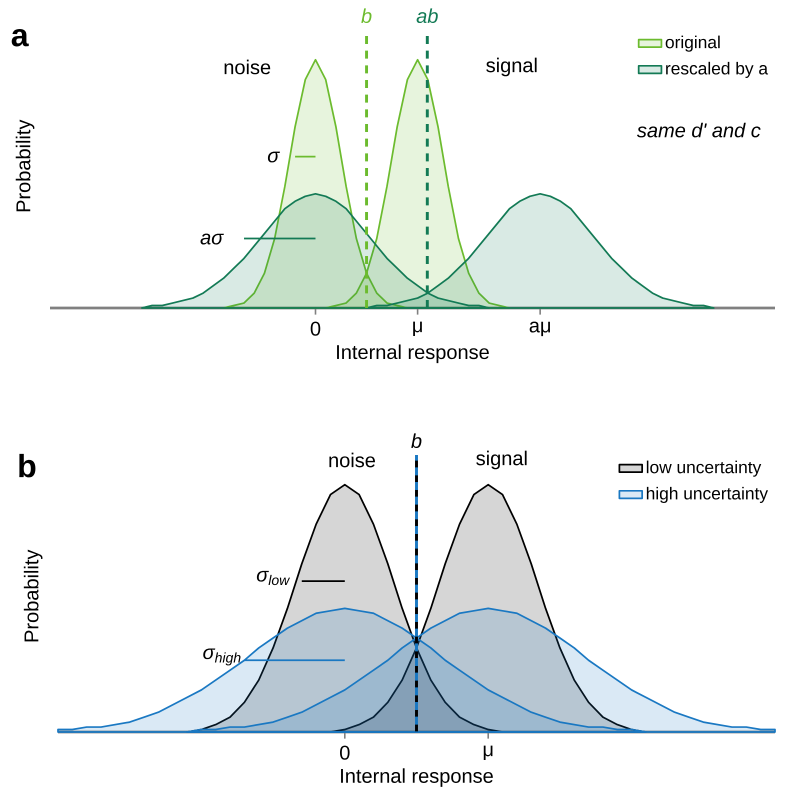 The height and width of the screenshot is (808, 809). Describe the element at coordinates (27, 466) in the screenshot. I see `chart-title: b` at that location.